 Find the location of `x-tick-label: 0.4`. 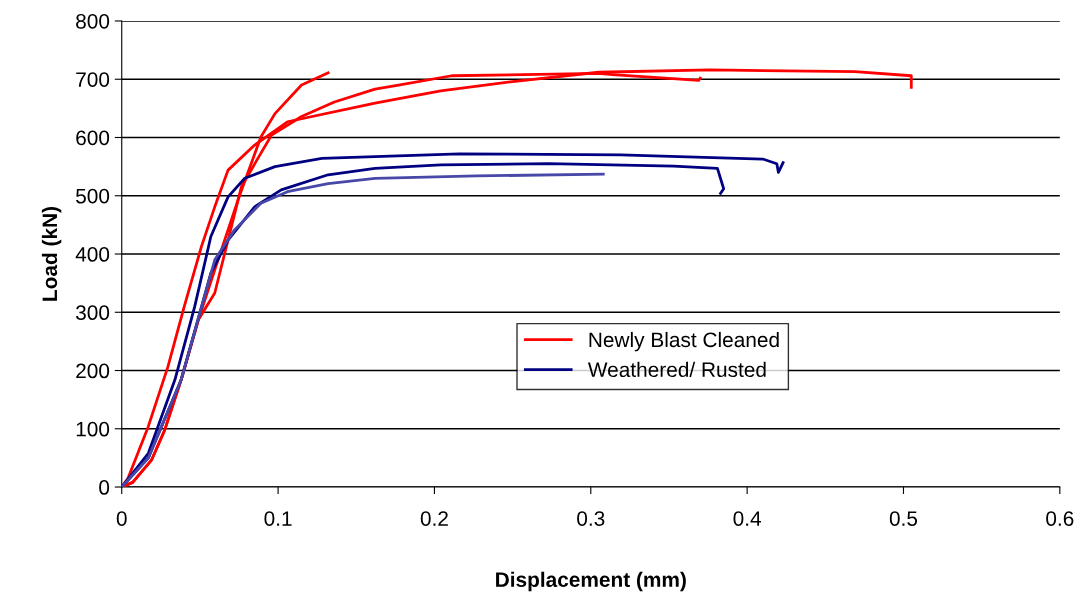

x-tick-label: 0.4 is located at coordinates (747, 518).